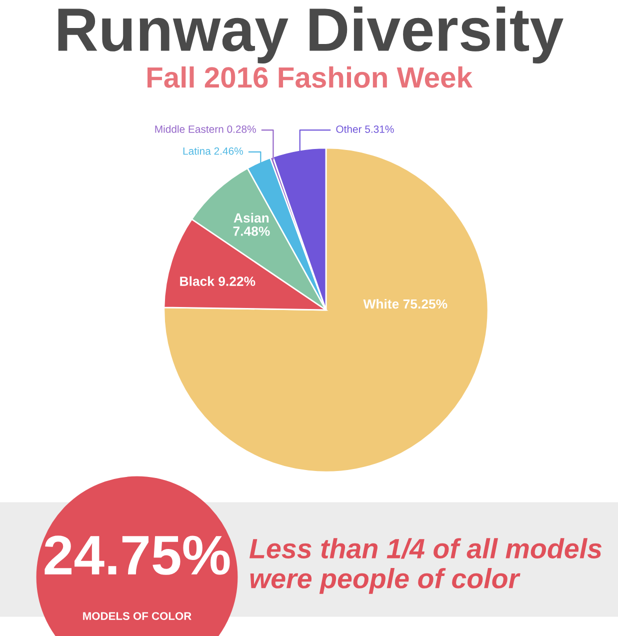 The image size is (618, 636). Describe the element at coordinates (251, 231) in the screenshot. I see `data-label: 7.48%` at that location.